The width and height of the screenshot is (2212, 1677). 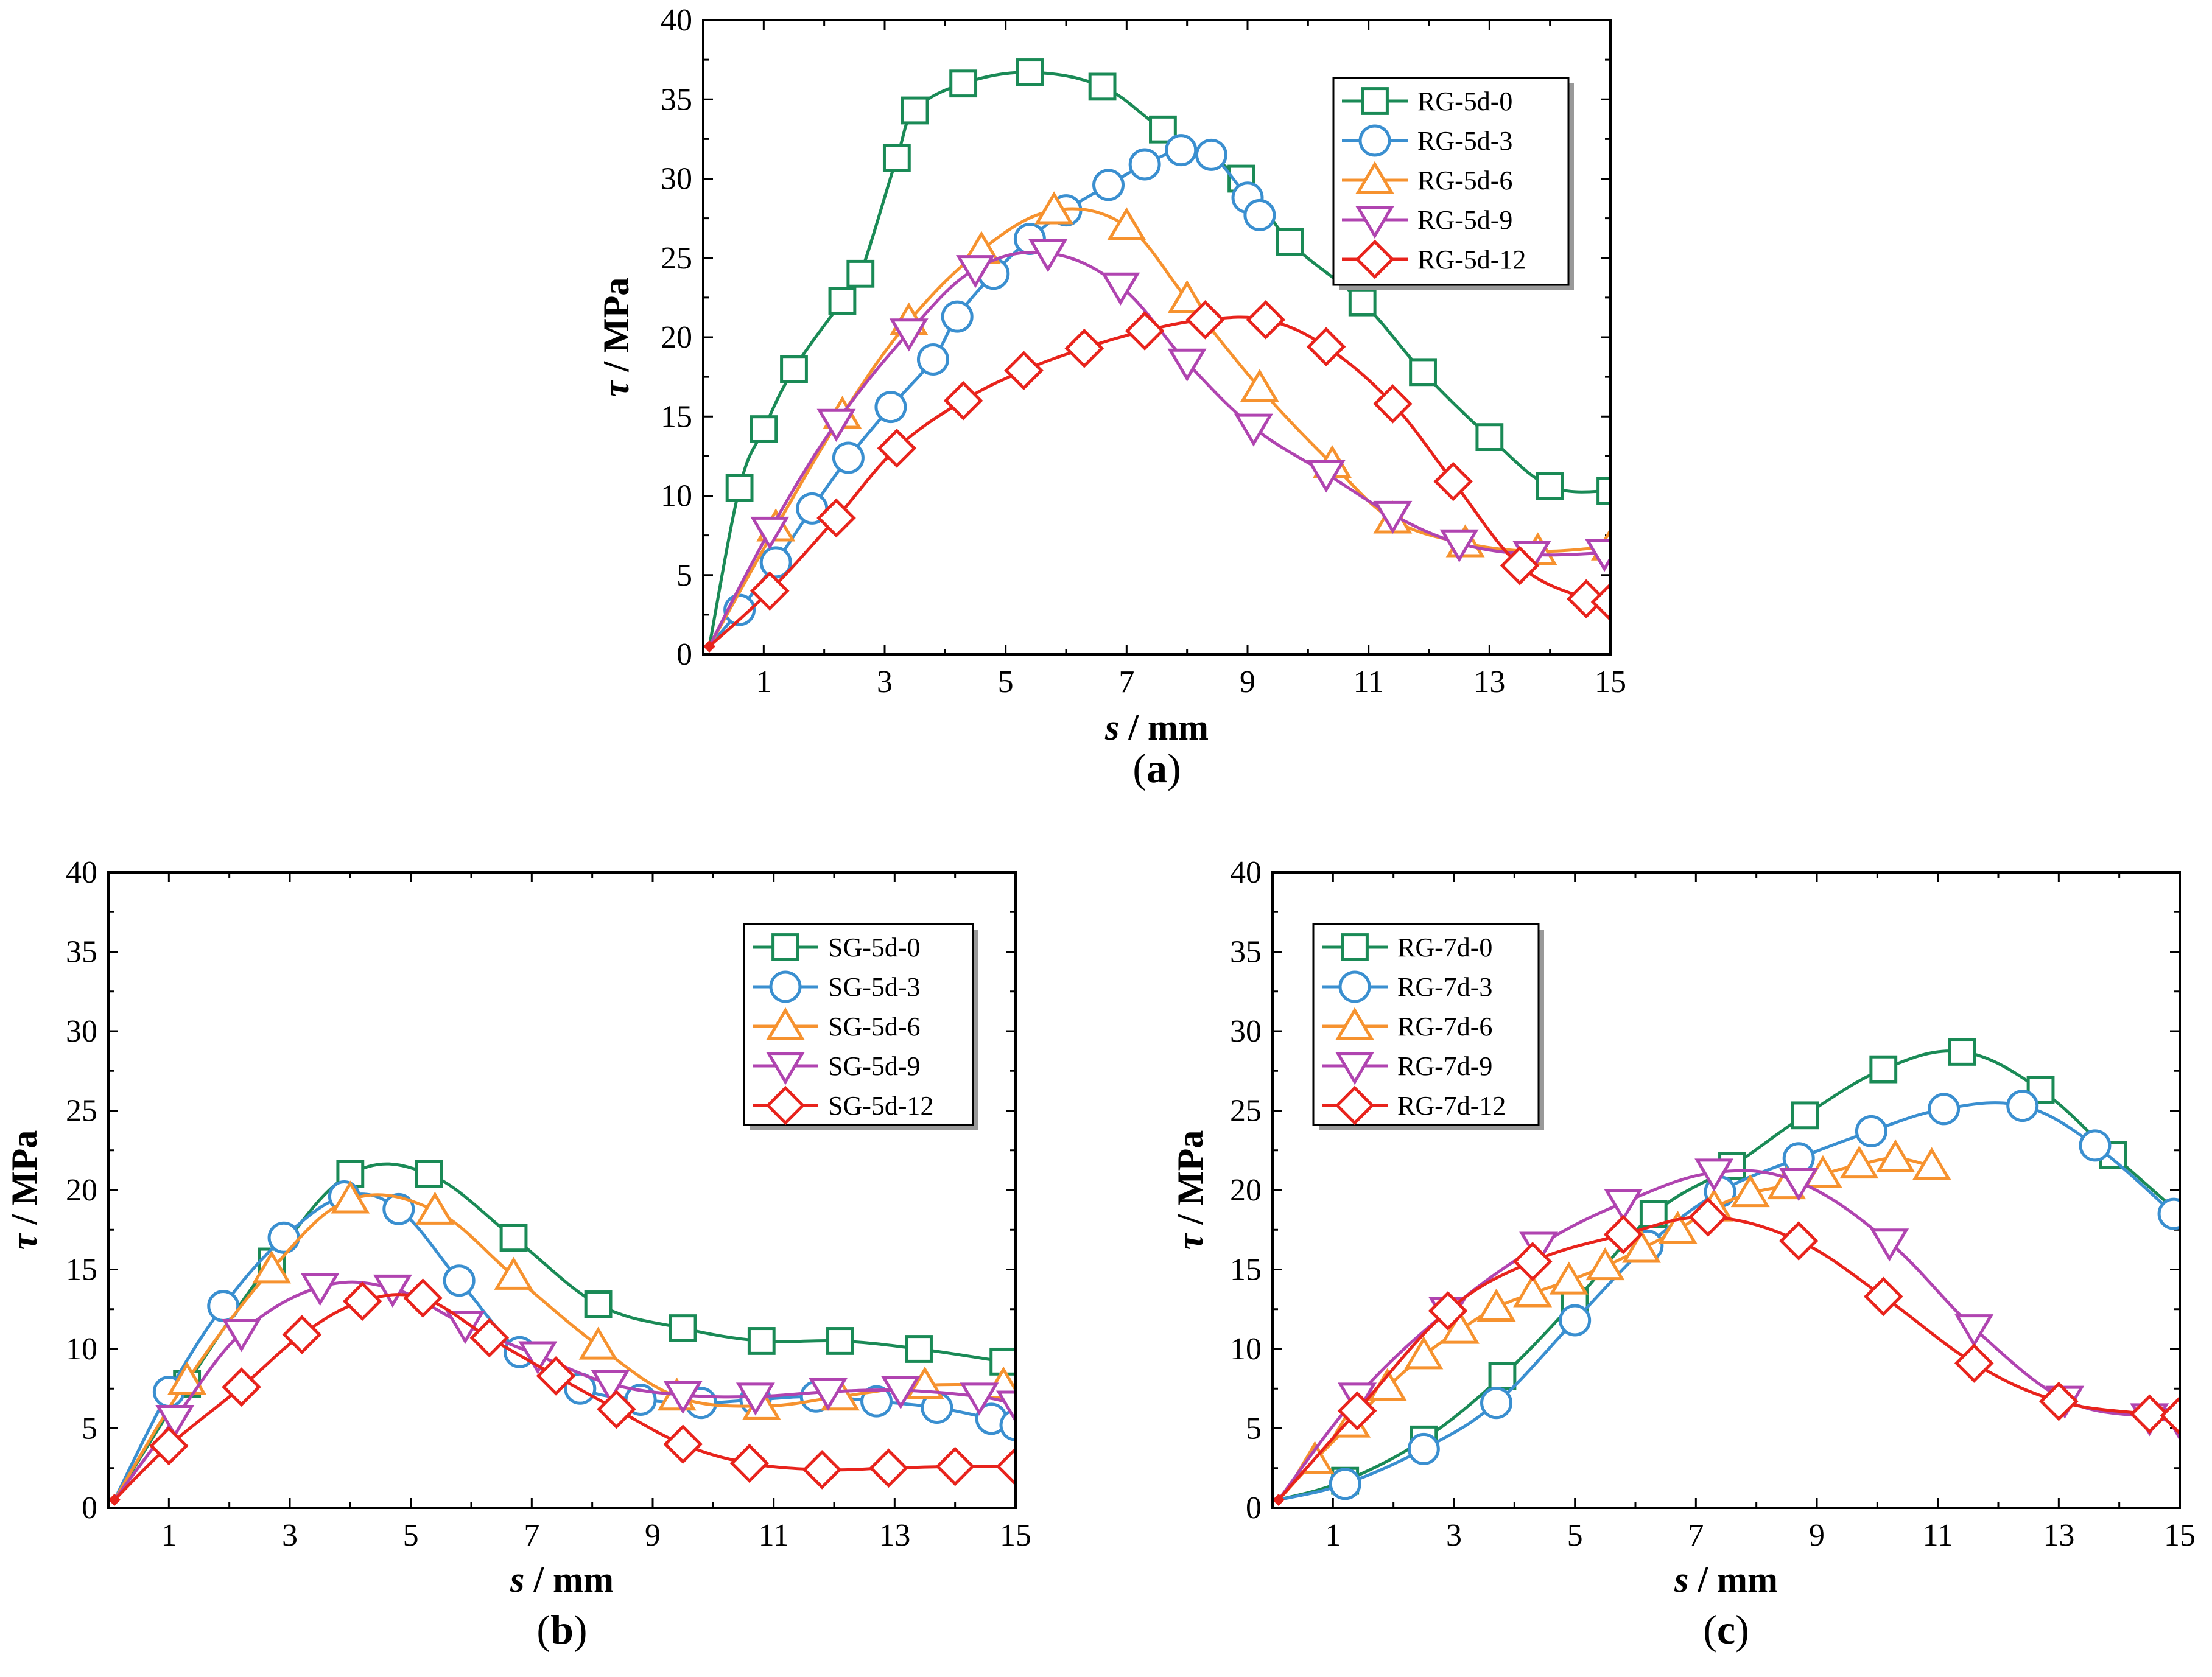 What do you see at coordinates (1817, 1536) in the screenshot?
I see `x-tick-label: 9` at bounding box center [1817, 1536].